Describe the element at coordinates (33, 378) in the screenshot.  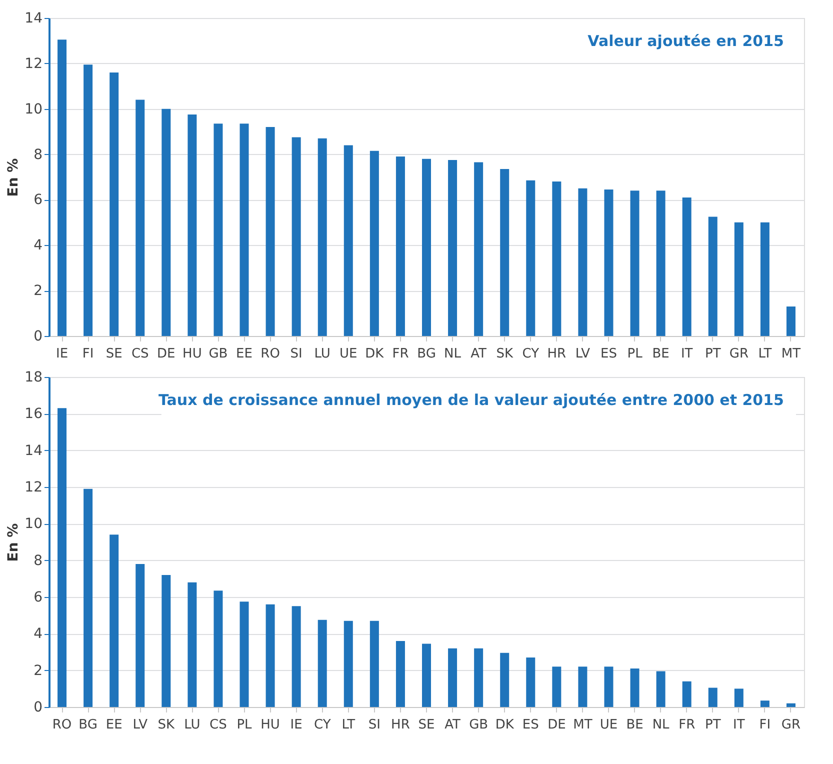
I see `y-tick-label: 18` at that location.